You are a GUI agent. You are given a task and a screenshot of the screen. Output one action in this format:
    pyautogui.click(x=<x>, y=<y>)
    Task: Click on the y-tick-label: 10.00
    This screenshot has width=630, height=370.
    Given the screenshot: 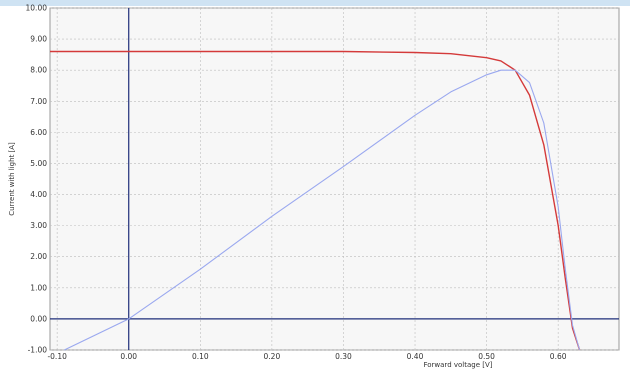 What is the action you would take?
    pyautogui.click(x=37, y=8)
    